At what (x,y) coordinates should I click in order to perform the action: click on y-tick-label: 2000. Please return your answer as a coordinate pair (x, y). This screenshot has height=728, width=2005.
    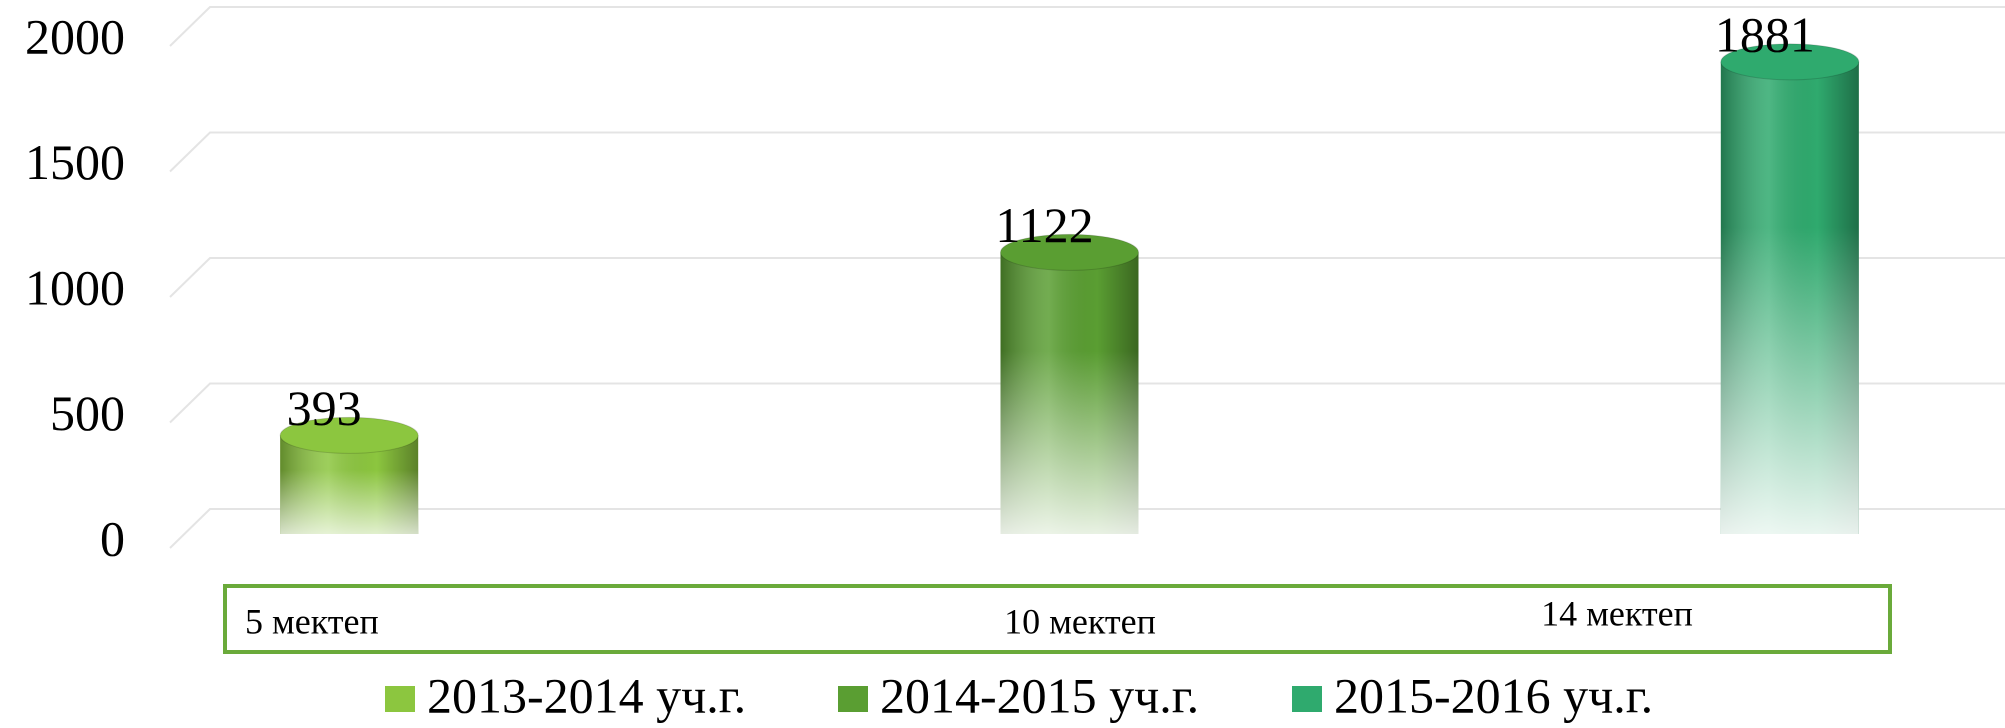
    Looking at the image, I should click on (75, 36).